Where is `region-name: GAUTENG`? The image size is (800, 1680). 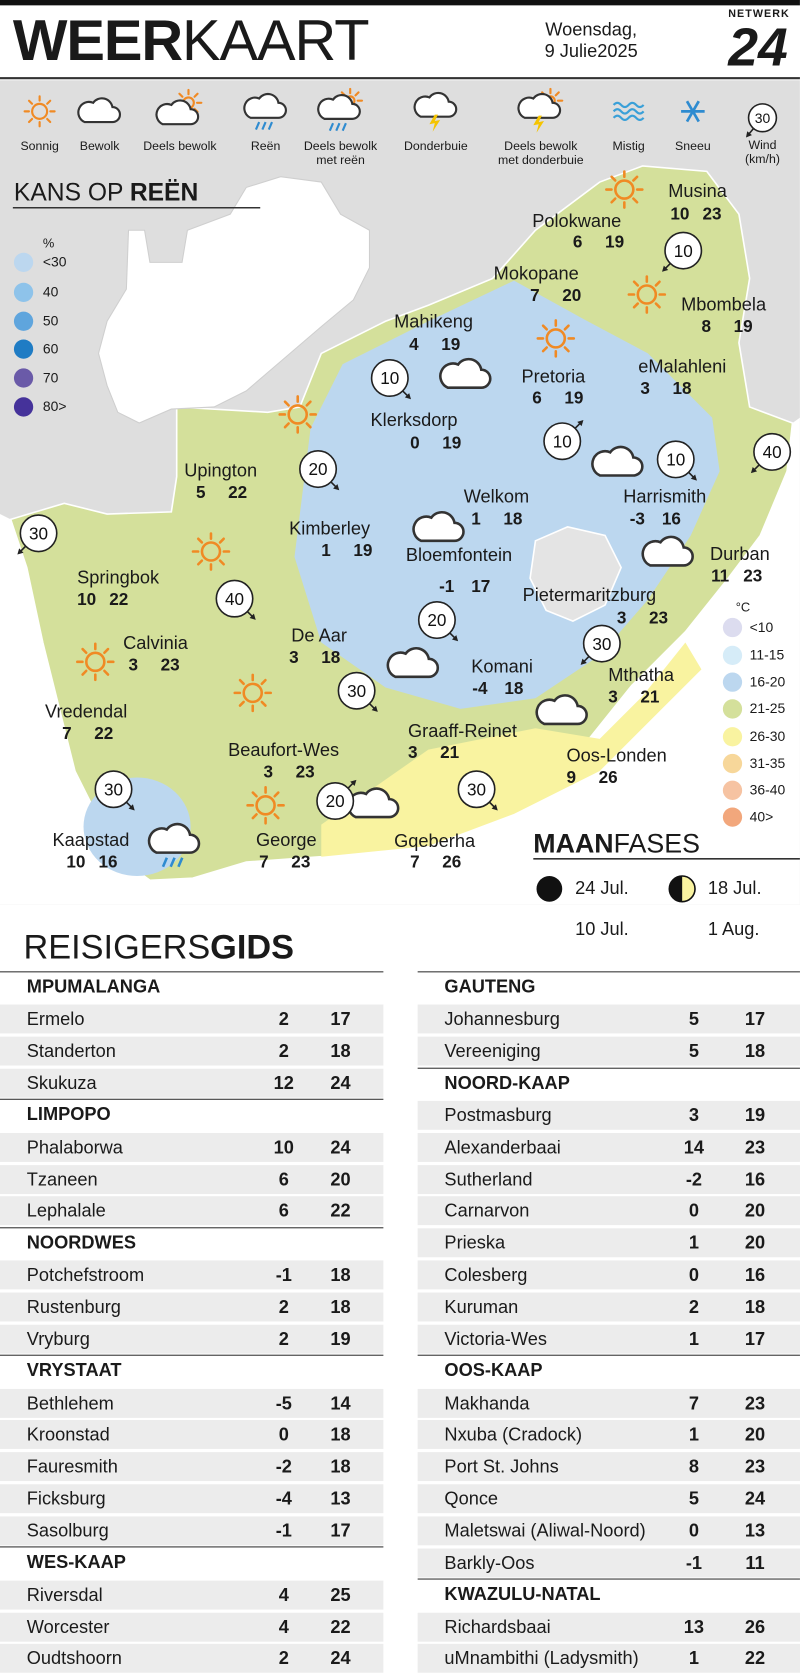
region-name: GAUTENG is located at coordinates (490, 987).